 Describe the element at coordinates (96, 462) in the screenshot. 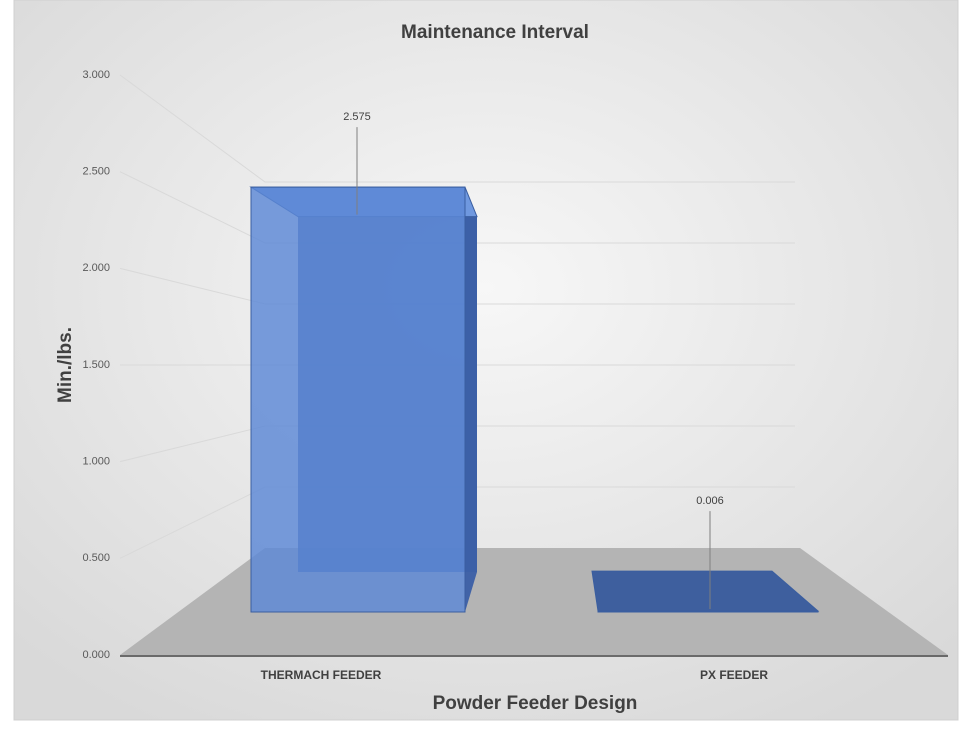

I see `y-tick-label: 1.000` at that location.